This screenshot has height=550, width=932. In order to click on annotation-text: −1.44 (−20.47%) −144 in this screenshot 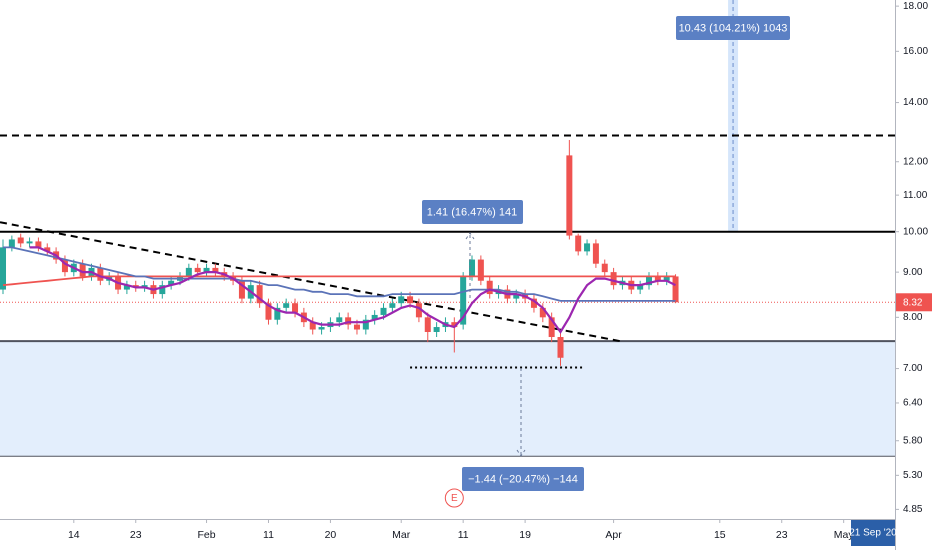, I will do `click(523, 479)`.